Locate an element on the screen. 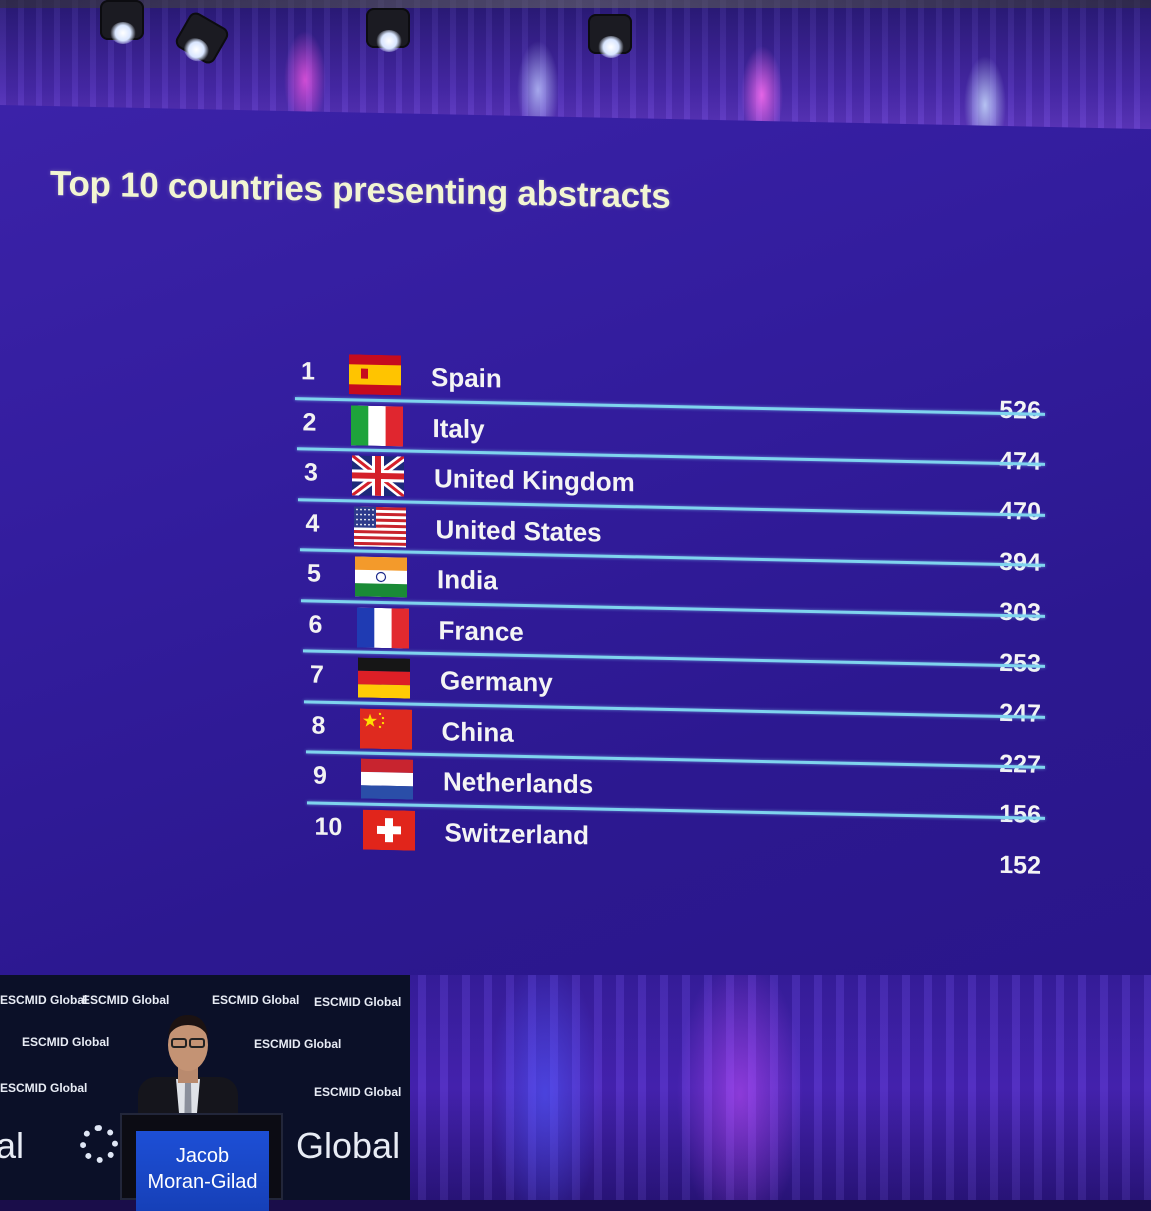 This screenshot has width=1151, height=1211. lighting-truss is located at coordinates (575, 4).